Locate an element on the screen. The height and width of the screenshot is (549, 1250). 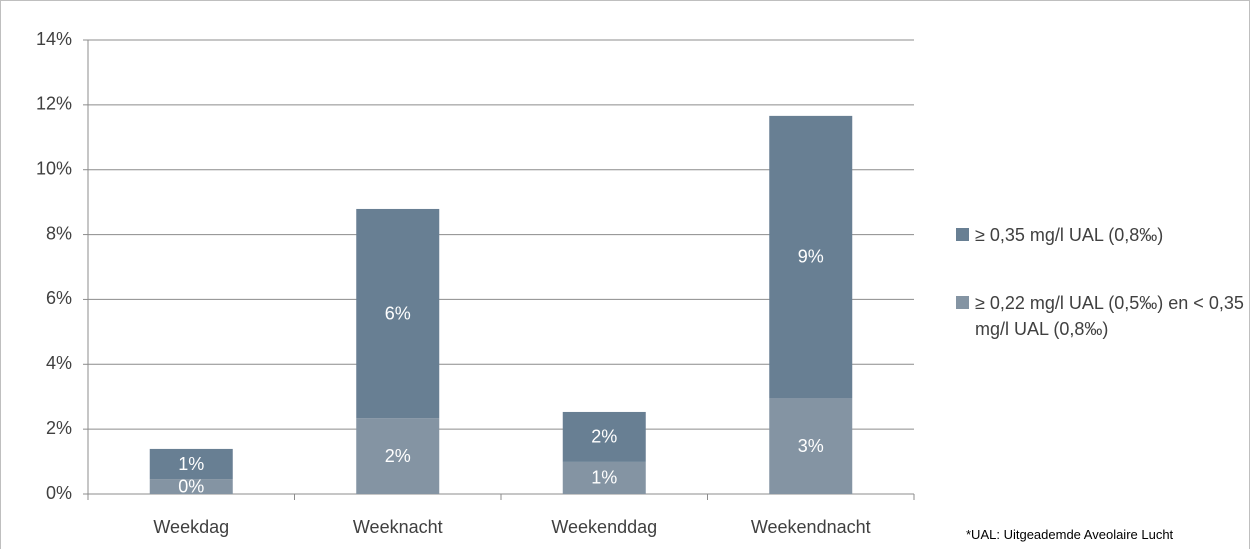
y-tick-label: 4% is located at coordinates (59, 363).